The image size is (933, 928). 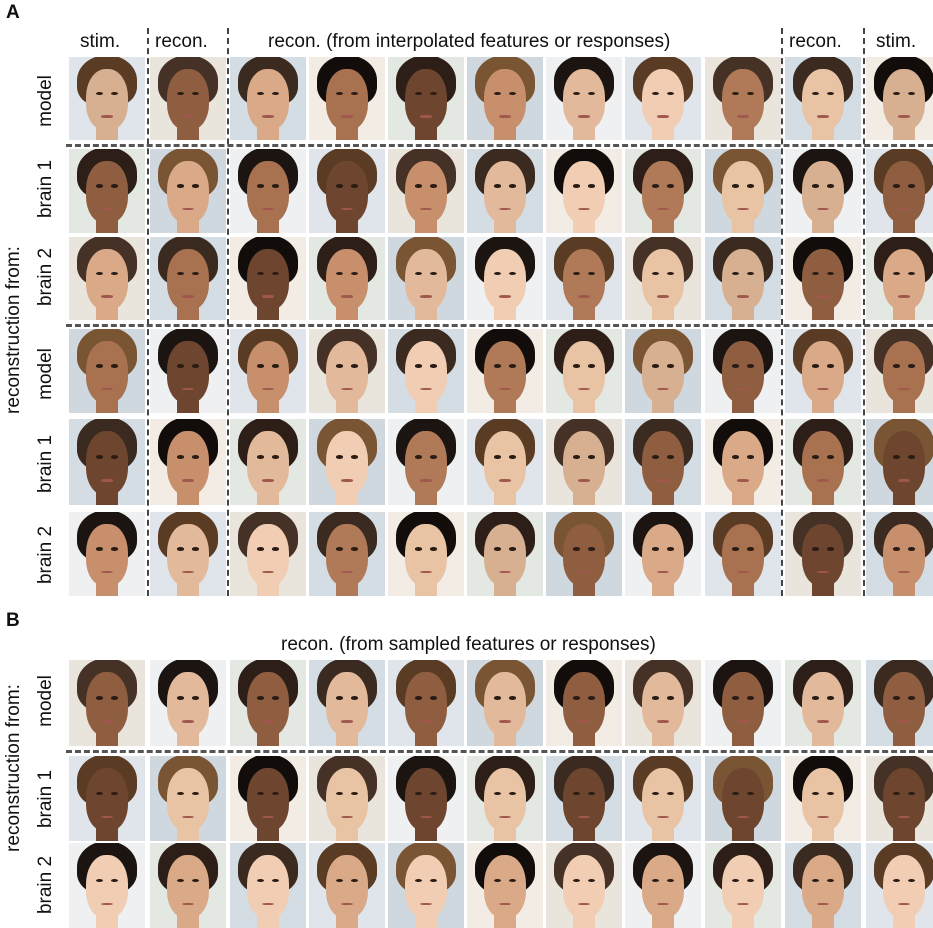 What do you see at coordinates (426, 371) in the screenshot?
I see `face-a-r4-c5` at bounding box center [426, 371].